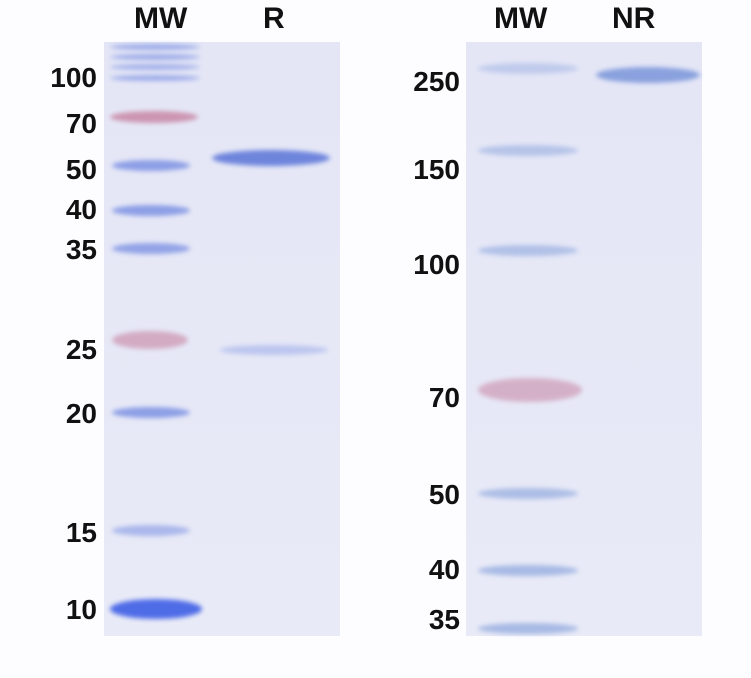 Image resolution: width=751 pixels, height=678 pixels. I want to click on marker-label-150: 150, so click(436, 169).